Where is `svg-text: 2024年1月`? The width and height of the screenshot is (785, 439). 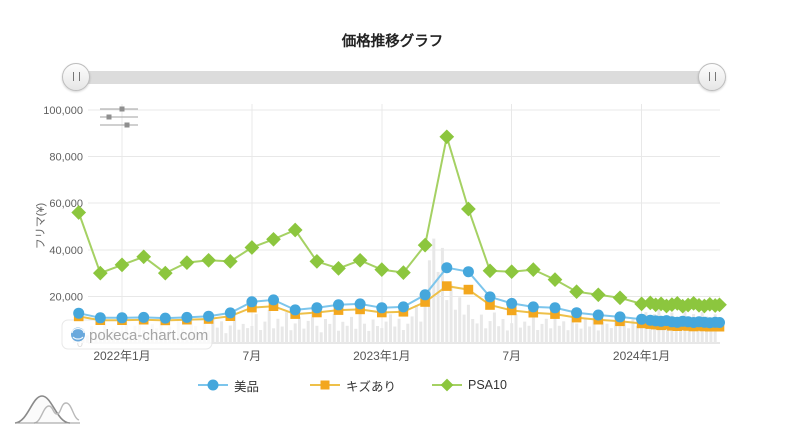
svg-text: 2024年1月 is located at coordinates (641, 356).